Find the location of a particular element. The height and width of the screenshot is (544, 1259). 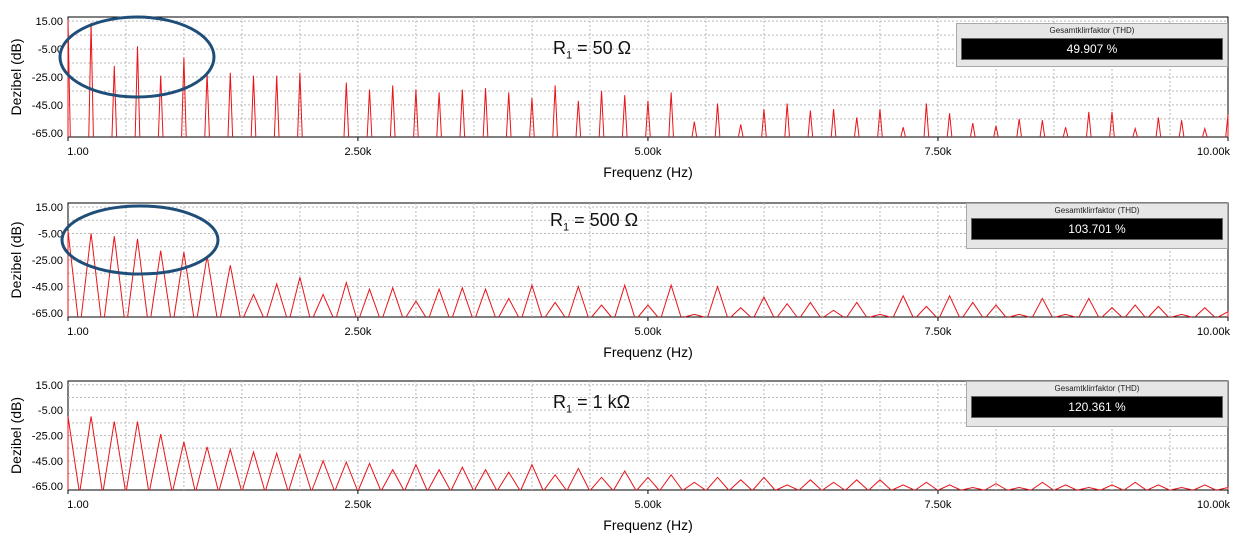

resistor-label-2: R1 = 500 Ω is located at coordinates (594, 222).